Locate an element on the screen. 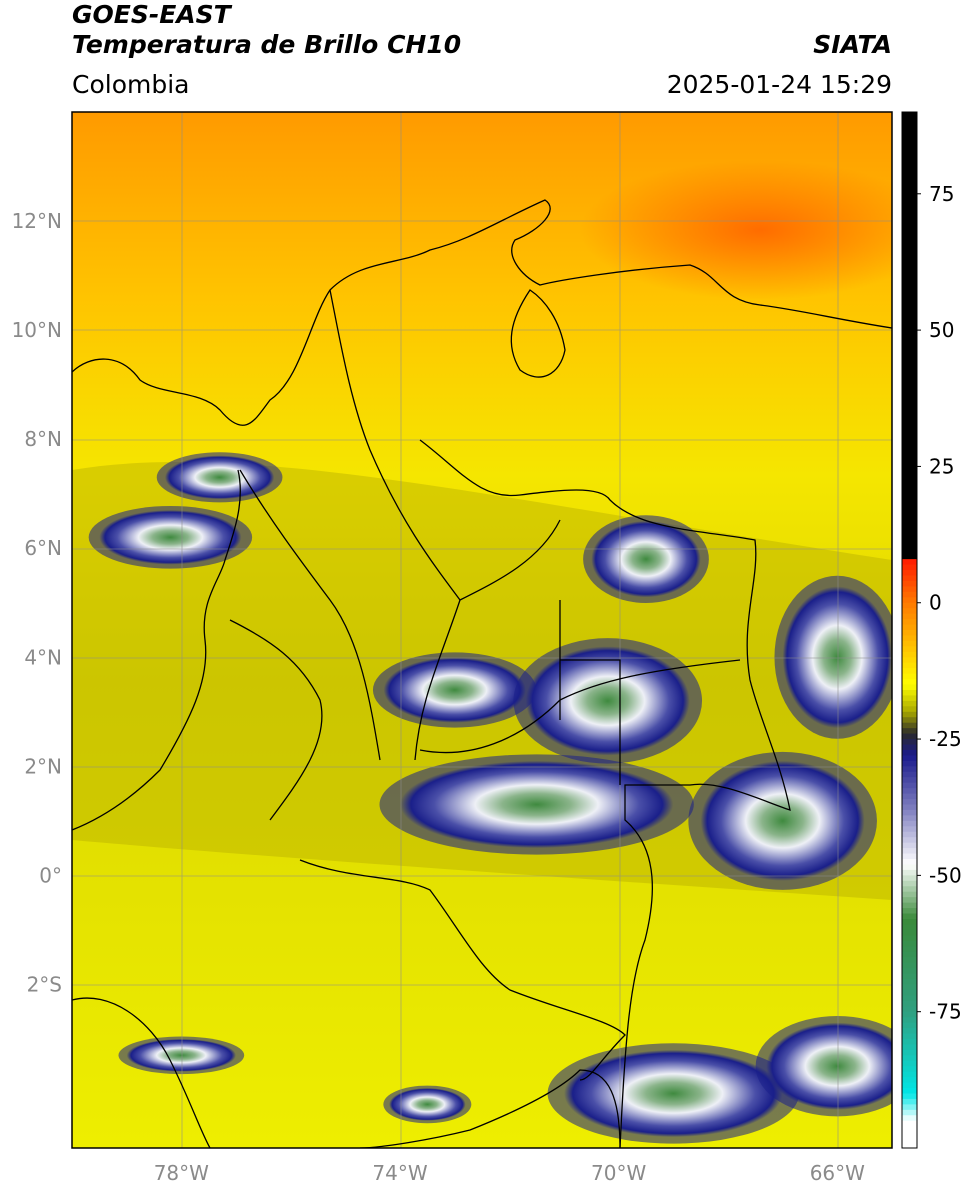  source-label: SIATA is located at coordinates (852, 44).